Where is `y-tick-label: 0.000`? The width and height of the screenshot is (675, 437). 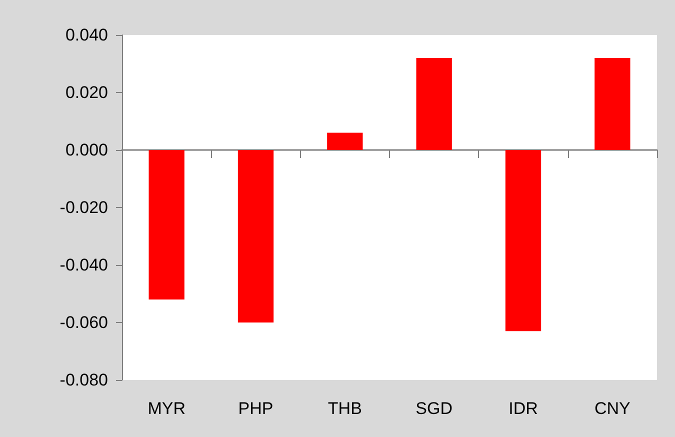 y-tick-label: 0.000 is located at coordinates (86, 150).